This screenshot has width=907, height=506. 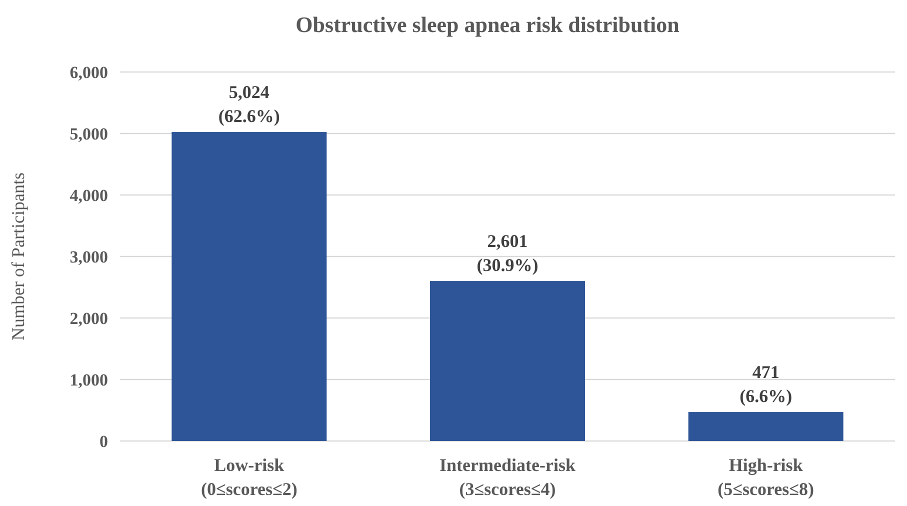 I want to click on data-label: 471 (6.6%), so click(x=766, y=384).